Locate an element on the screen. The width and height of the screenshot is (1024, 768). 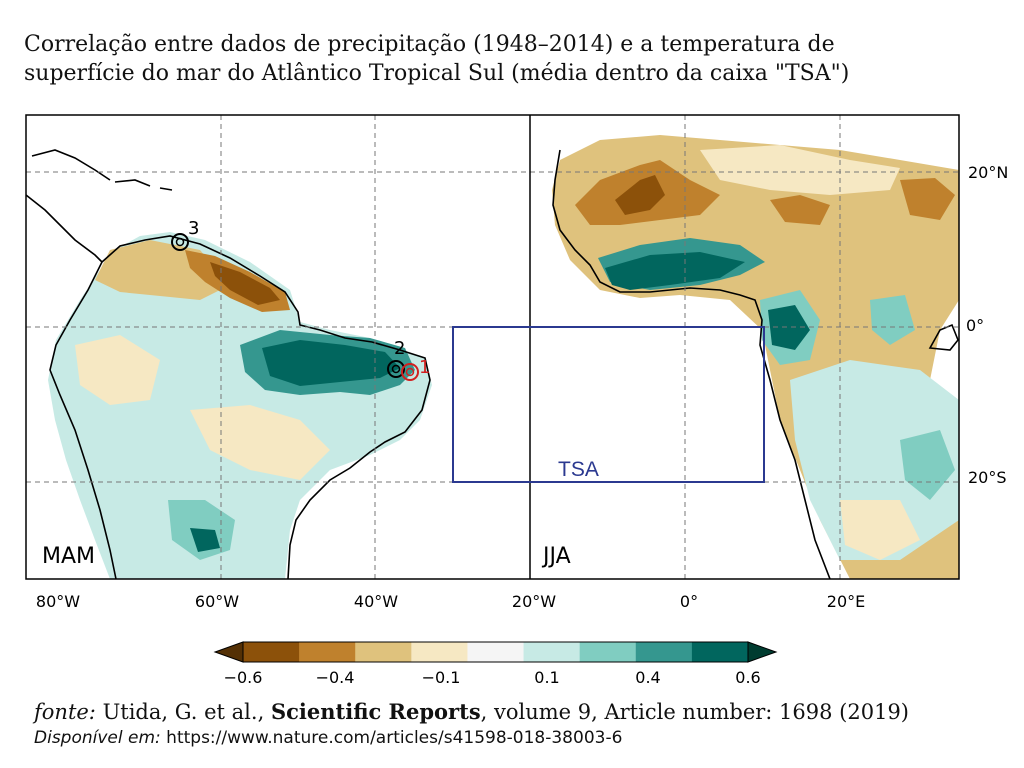
marker-label-3: 3 is located at coordinates (193, 228).